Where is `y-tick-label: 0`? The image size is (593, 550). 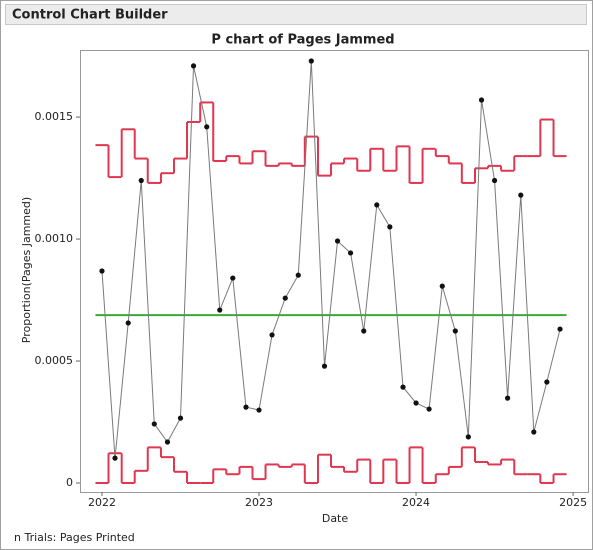 y-tick-label: 0 is located at coordinates (69, 482).